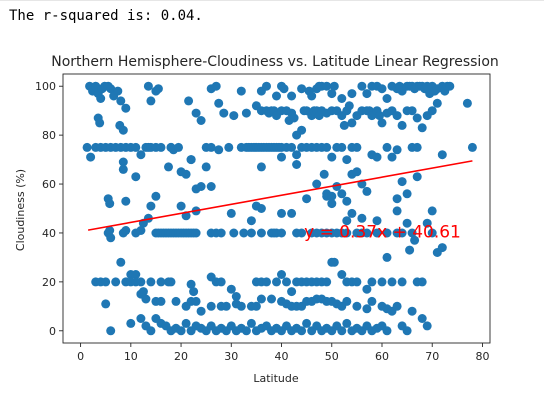 This screenshot has width=544, height=407. I want to click on output-top-rule, so click(272, 0).